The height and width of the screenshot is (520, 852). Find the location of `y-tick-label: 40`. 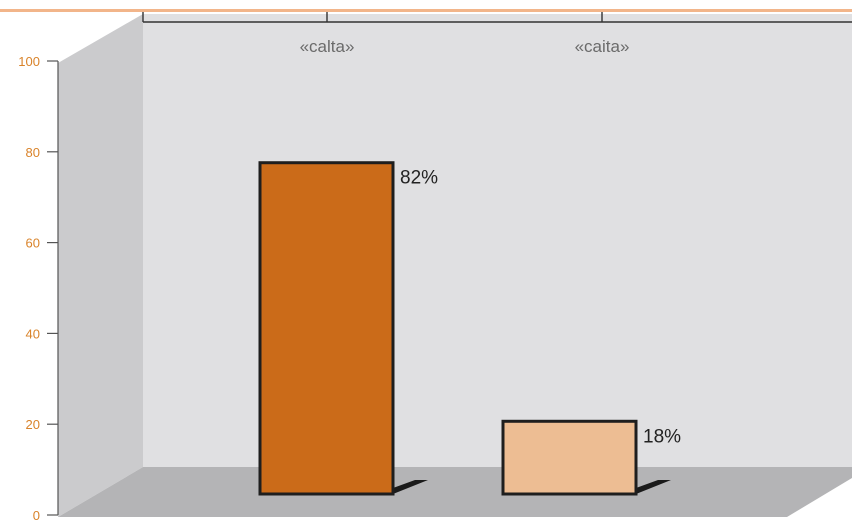

y-tick-label: 40 is located at coordinates (33, 333).